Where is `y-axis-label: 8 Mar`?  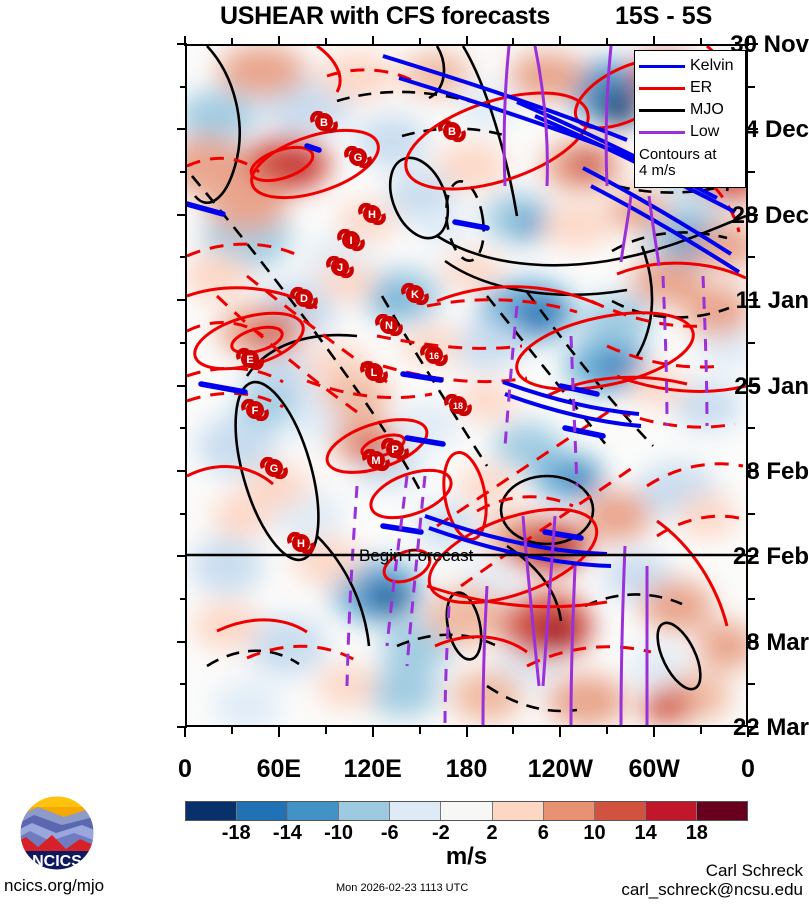
y-axis-label: 8 Mar is located at coordinates (777, 642).